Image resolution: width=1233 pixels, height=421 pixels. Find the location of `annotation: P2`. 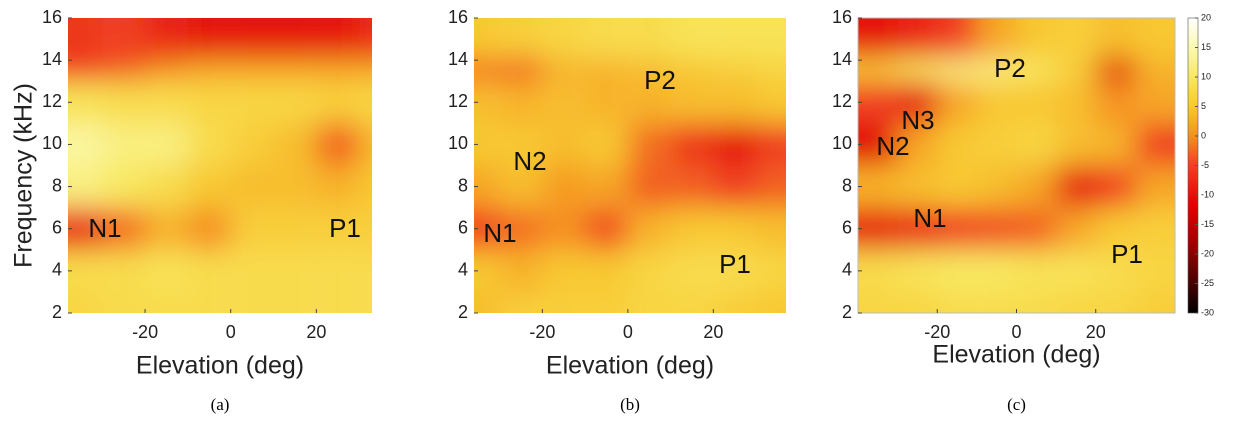

annotation: P2 is located at coordinates (660, 80).